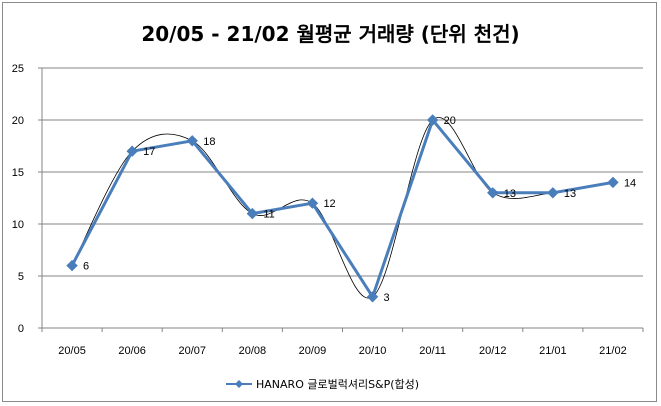 The width and height of the screenshot is (661, 406). Describe the element at coordinates (18, 173) in the screenshot. I see `y-tick-label: 15` at that location.